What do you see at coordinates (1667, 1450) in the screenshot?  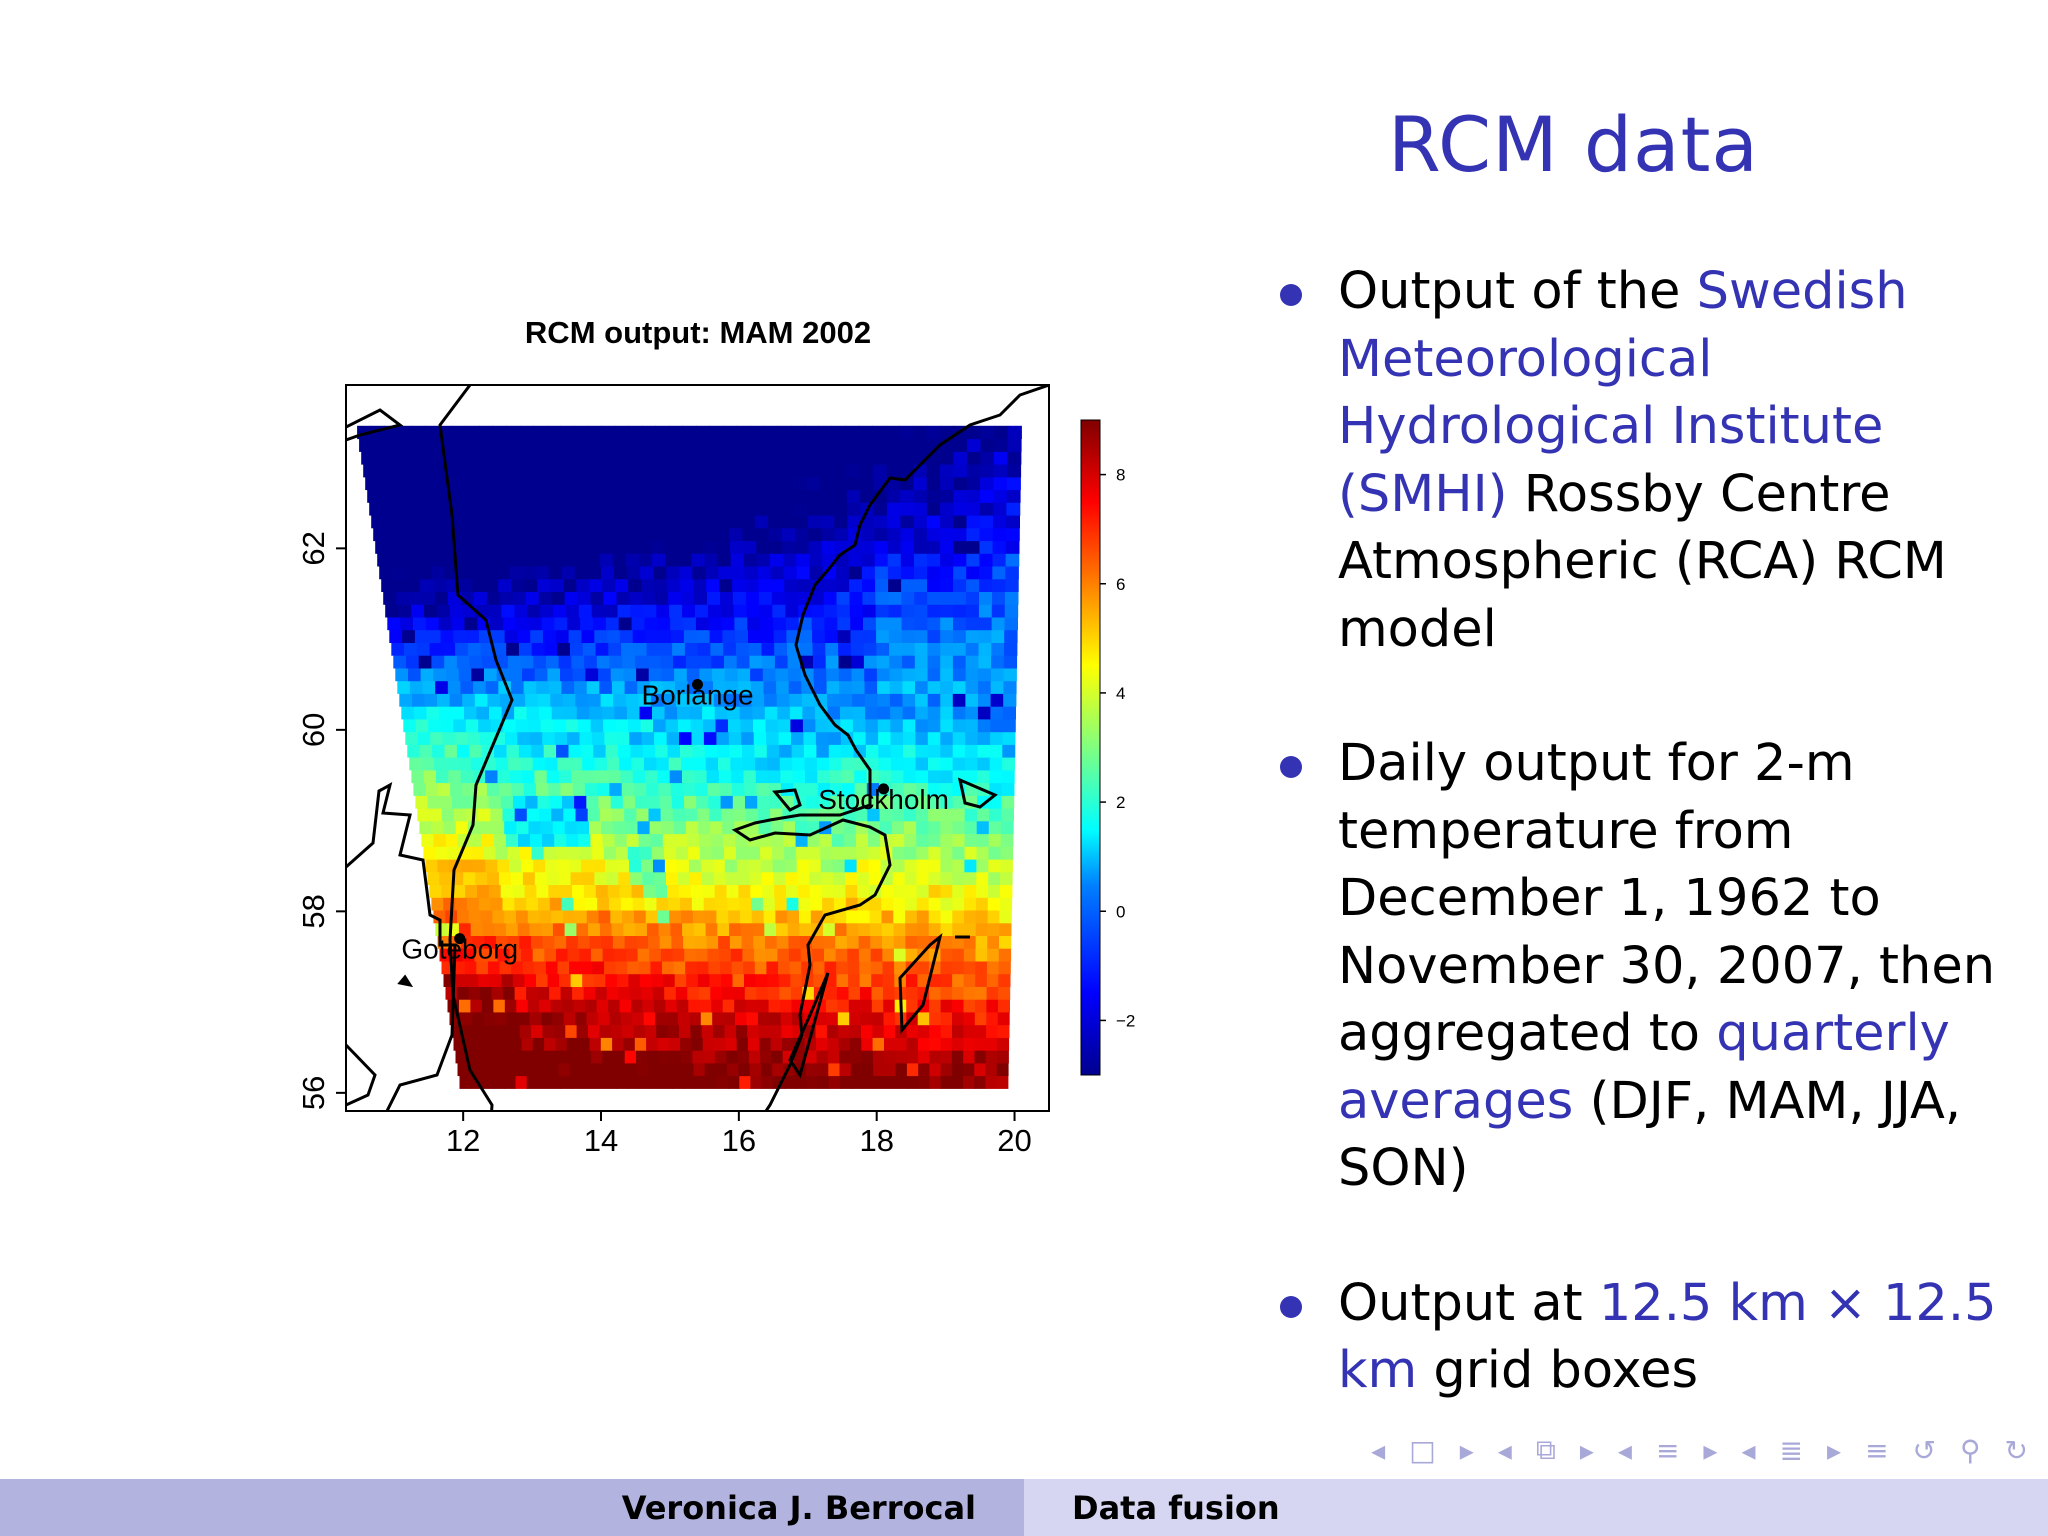 I see `nav-section-icon: ≡` at bounding box center [1667, 1450].